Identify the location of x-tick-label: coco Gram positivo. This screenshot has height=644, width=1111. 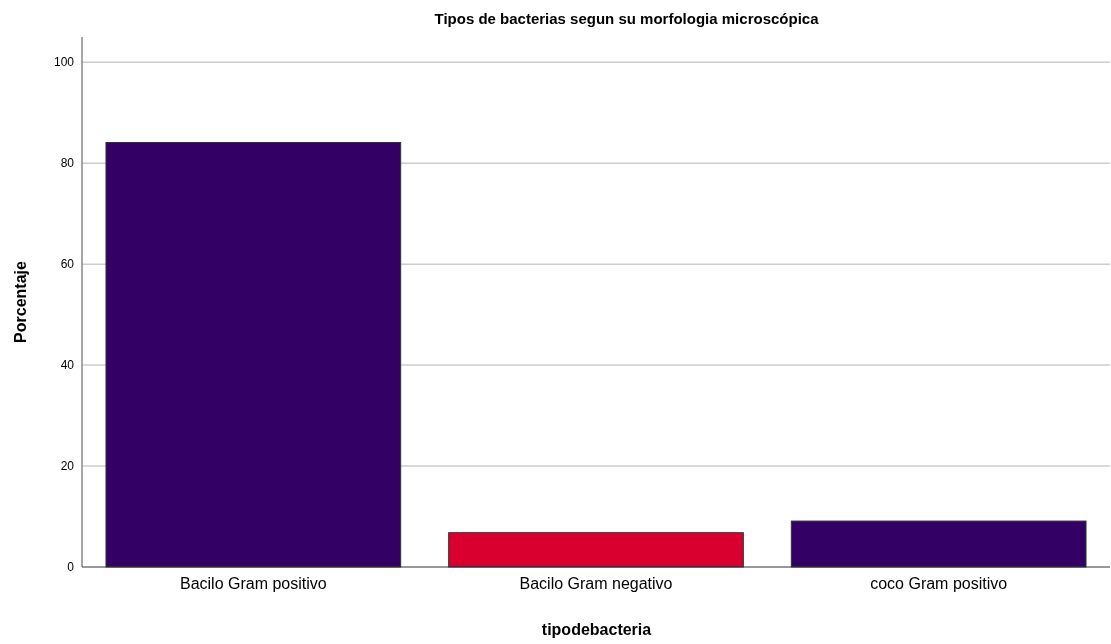
(939, 583).